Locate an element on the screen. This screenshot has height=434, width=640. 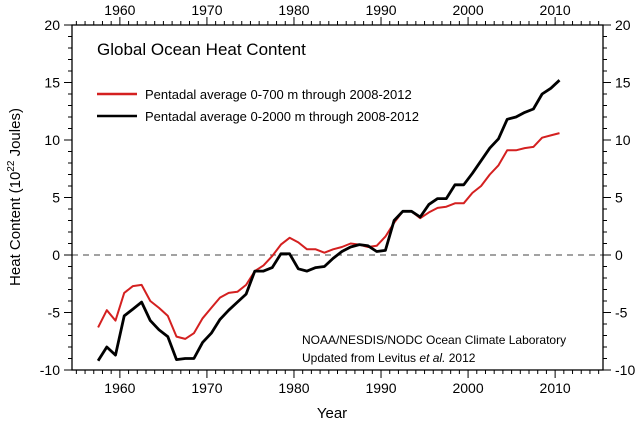
x-tick-label-bottom: 1990 is located at coordinates (380, 388).